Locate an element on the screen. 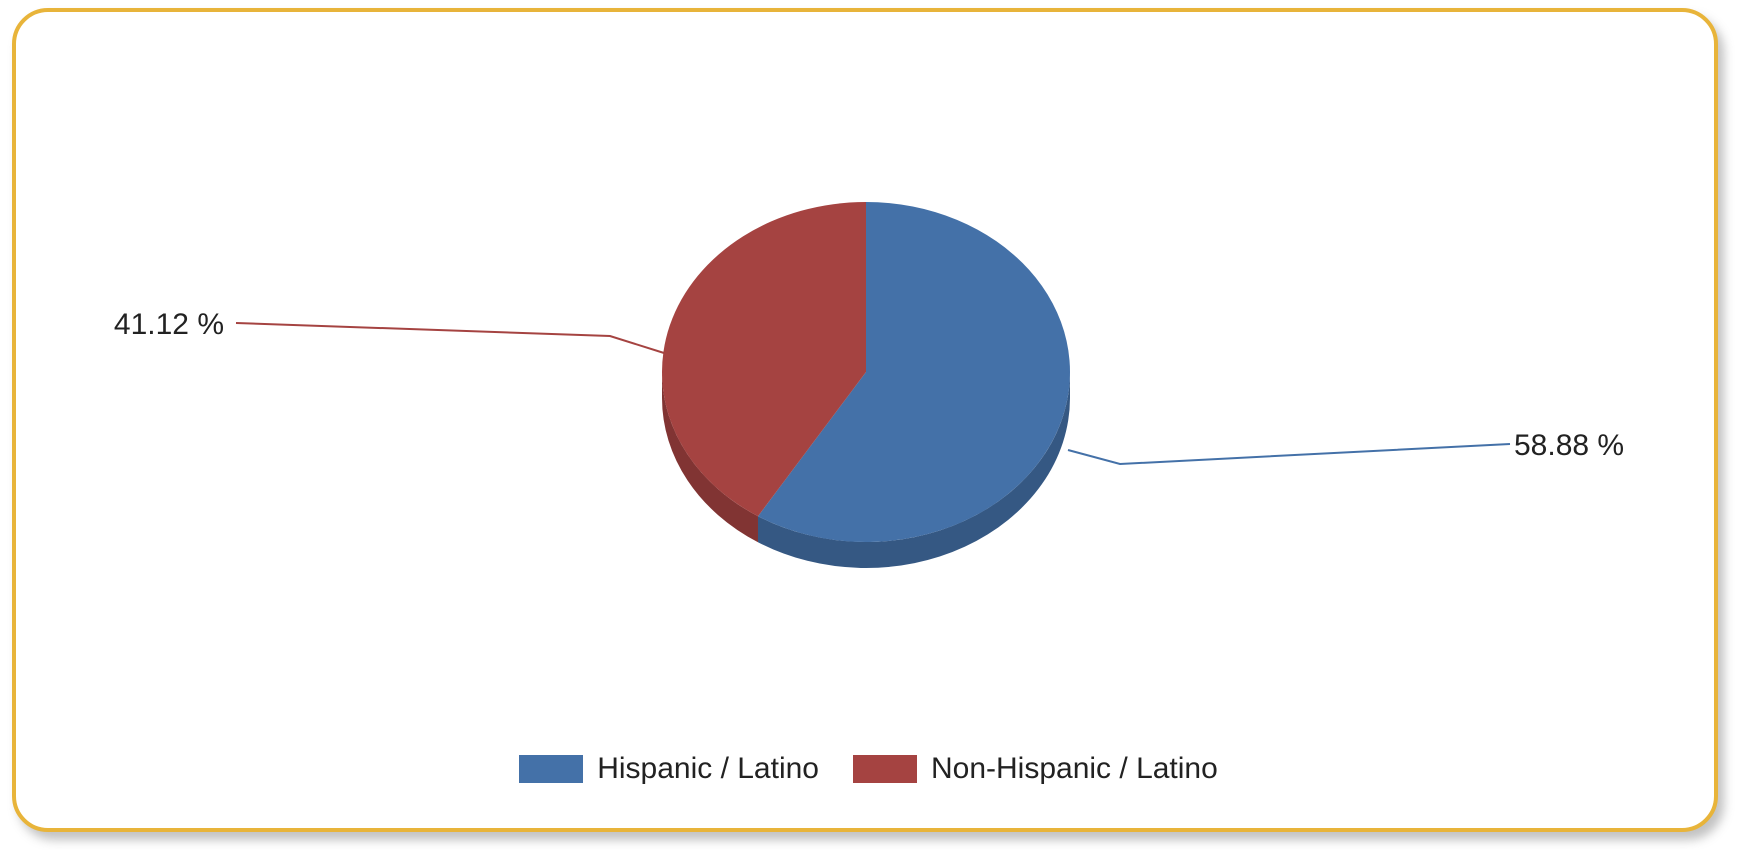  pie-depth-layer is located at coordinates (866, 470).